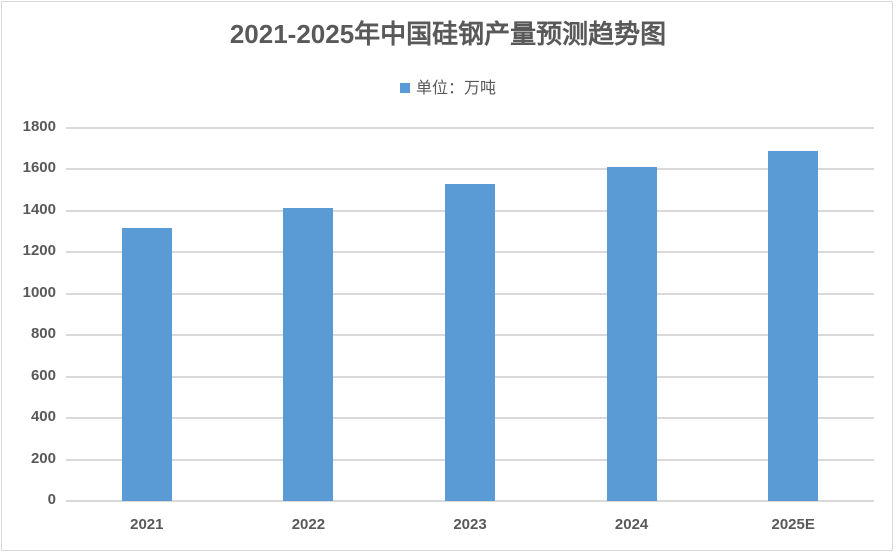 This screenshot has width=896, height=554. What do you see at coordinates (146, 364) in the screenshot?
I see `bar-2021` at bounding box center [146, 364].